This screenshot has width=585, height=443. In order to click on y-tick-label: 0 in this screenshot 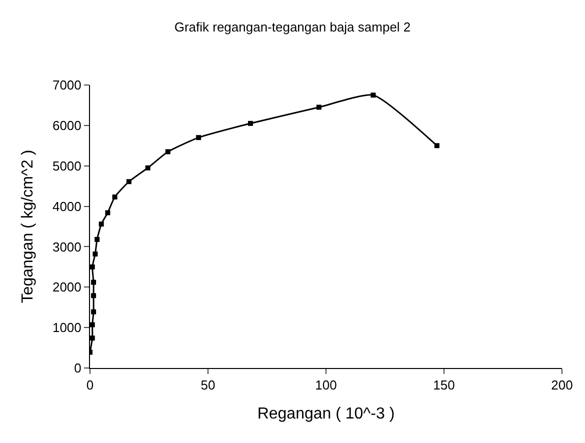, I will do `click(78, 368)`.